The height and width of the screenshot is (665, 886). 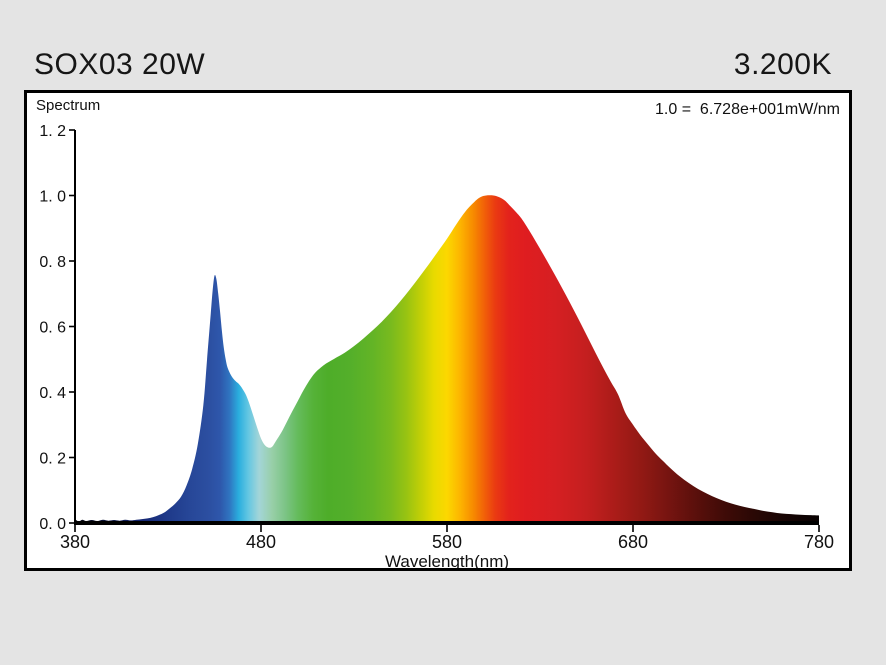 What do you see at coordinates (447, 542) in the screenshot?
I see `x-tick-label: 580` at bounding box center [447, 542].